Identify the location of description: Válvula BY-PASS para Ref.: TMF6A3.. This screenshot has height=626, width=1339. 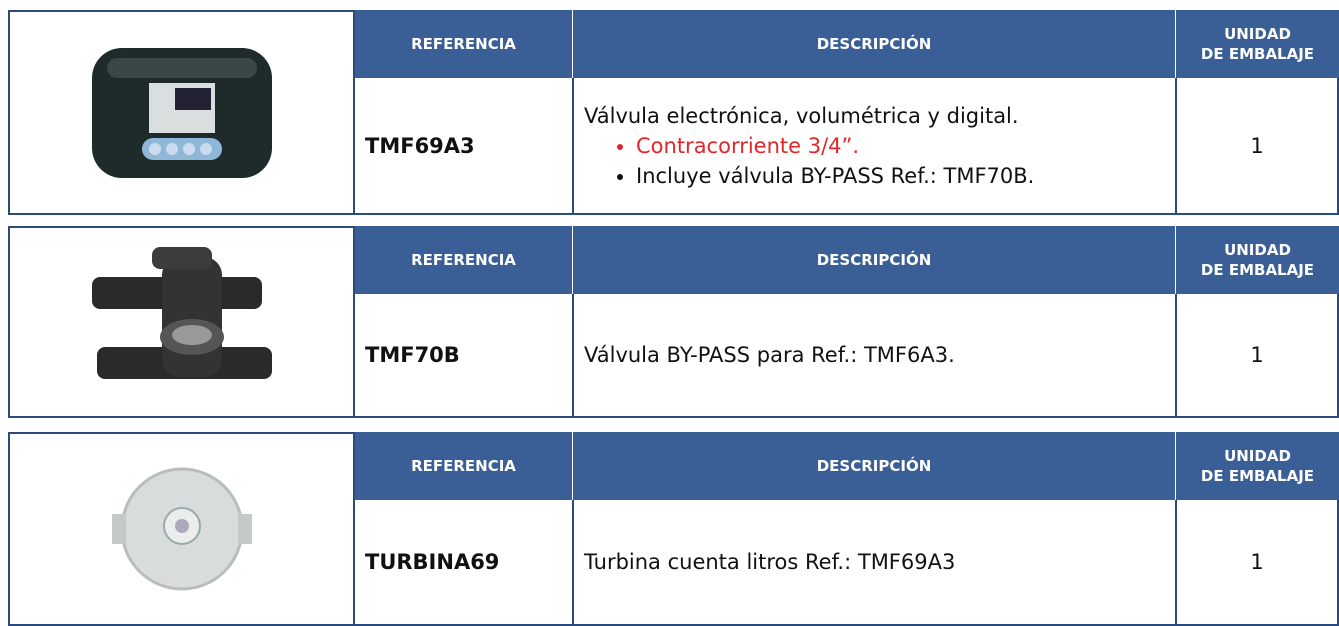
(769, 355).